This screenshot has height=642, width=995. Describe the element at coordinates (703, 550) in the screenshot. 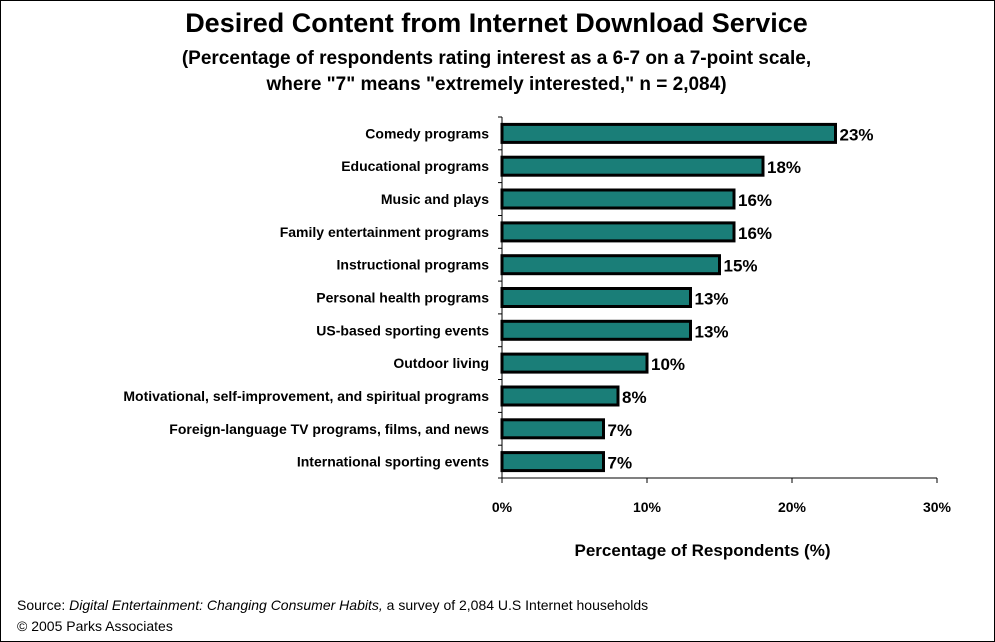

I see `x-axis-title: Percentage of Respondents (%)` at that location.